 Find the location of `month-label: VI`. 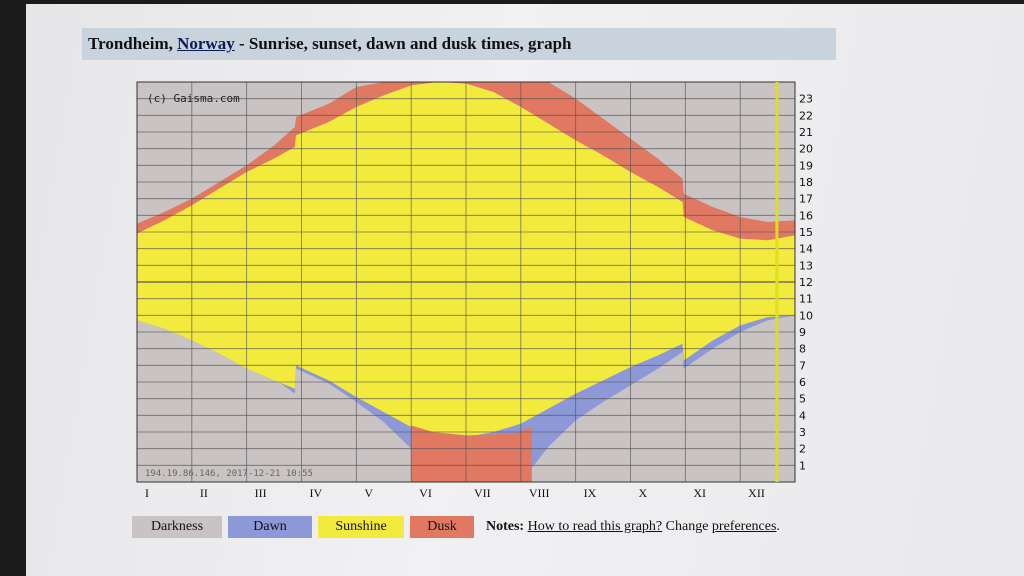

month-label: VI is located at coordinates (425, 493).